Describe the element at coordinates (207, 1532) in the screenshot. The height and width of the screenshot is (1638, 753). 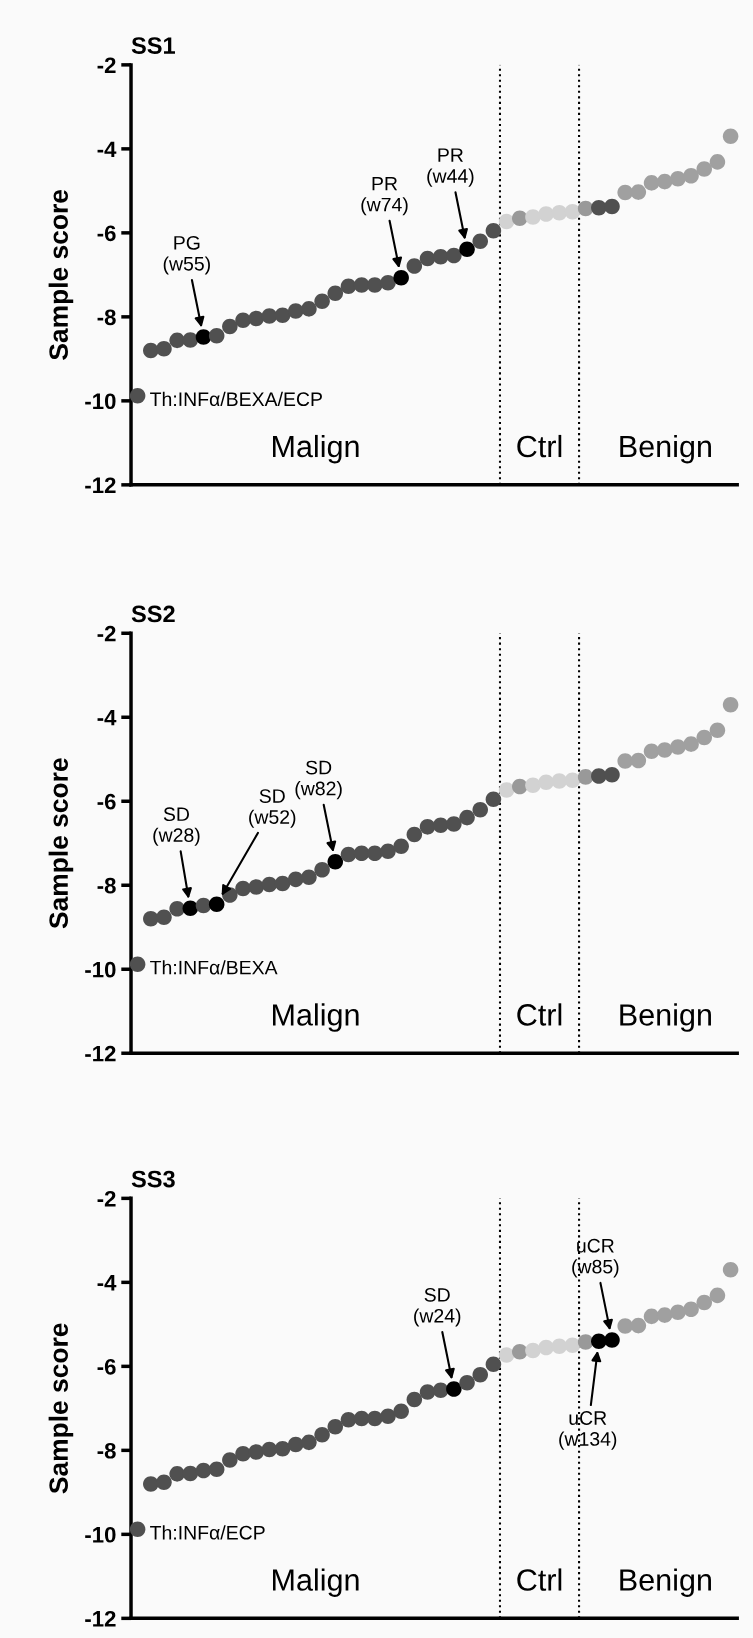
I see `annotation: Th:INFα/ECP` at that location.